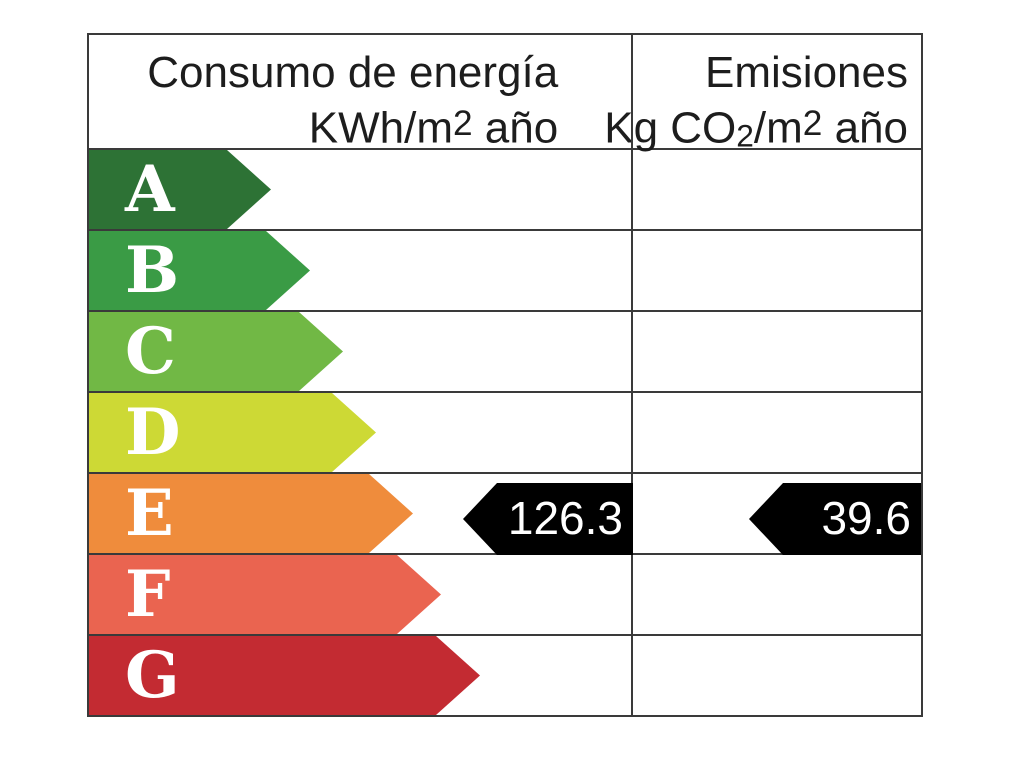 The image size is (1020, 765). Describe the element at coordinates (866, 518) in the screenshot. I see `emissions-value: 39.6` at that location.